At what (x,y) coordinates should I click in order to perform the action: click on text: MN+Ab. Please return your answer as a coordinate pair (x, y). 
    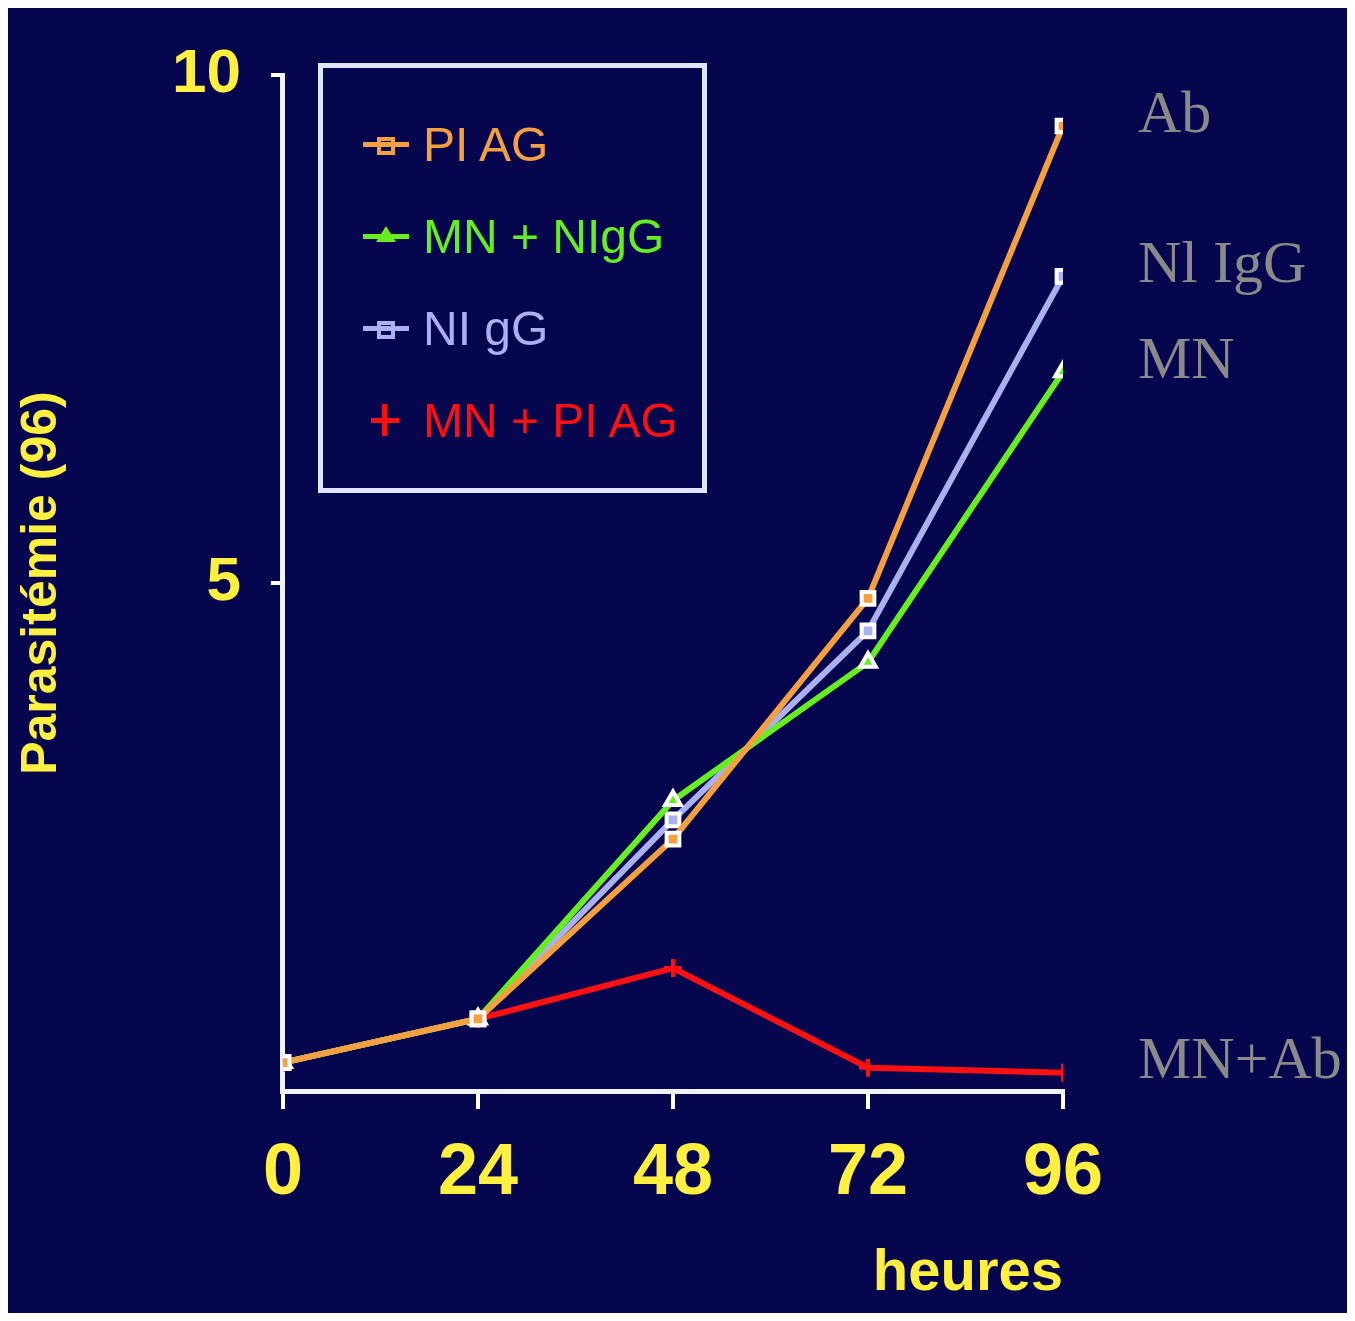
    Looking at the image, I should click on (1240, 1058).